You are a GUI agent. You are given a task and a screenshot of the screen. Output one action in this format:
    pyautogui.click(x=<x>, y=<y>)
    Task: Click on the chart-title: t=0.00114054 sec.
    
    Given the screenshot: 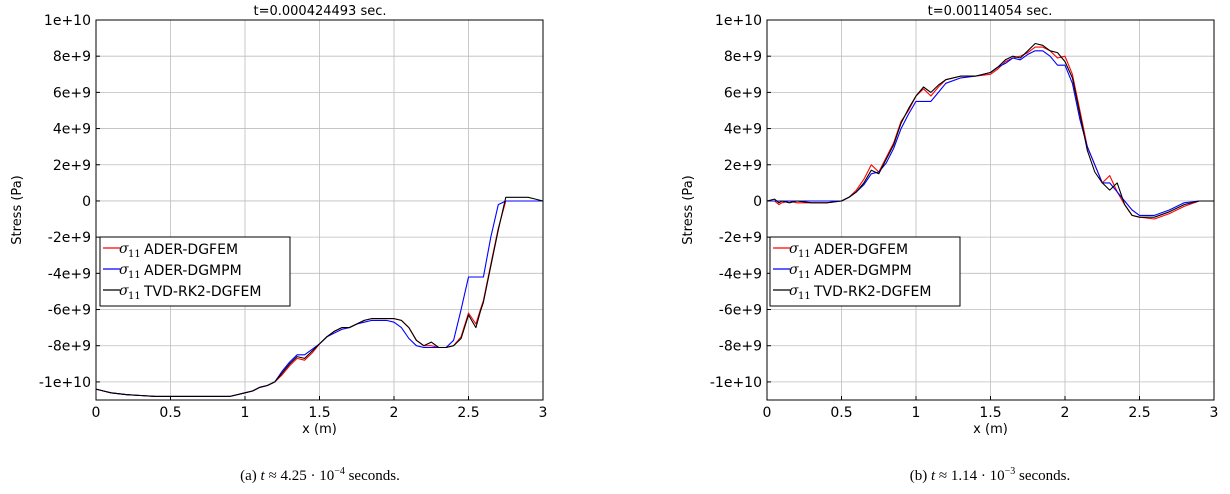 What is the action you would take?
    pyautogui.click(x=990, y=11)
    